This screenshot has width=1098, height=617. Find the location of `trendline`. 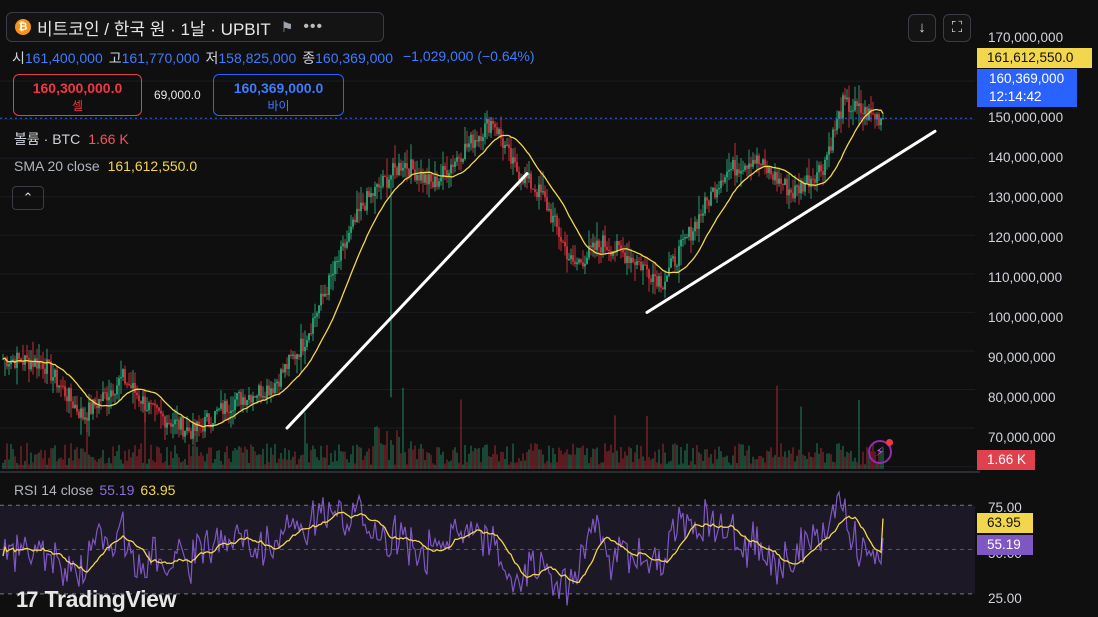

trendline is located at coordinates (407, 301).